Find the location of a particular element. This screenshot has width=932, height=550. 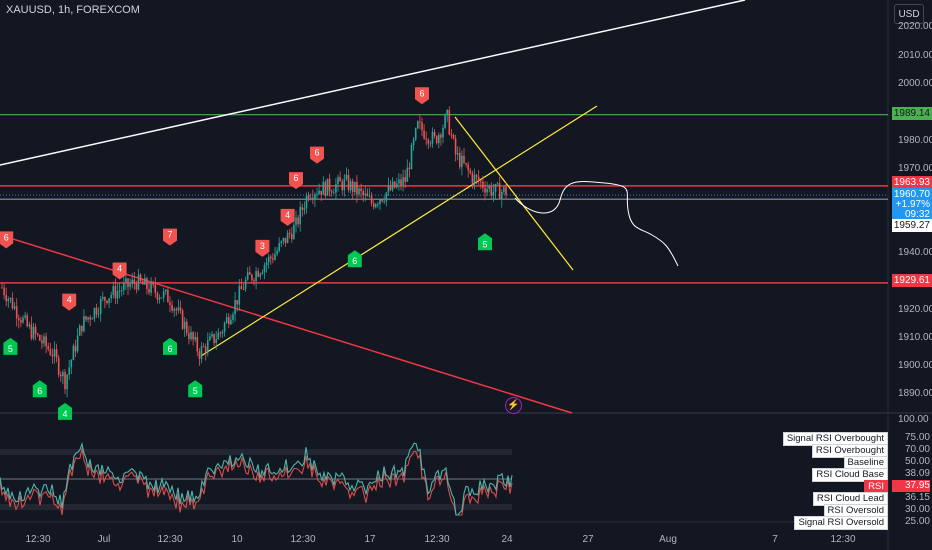

rsi-legend-value: 75.00 is located at coordinates (917, 437).